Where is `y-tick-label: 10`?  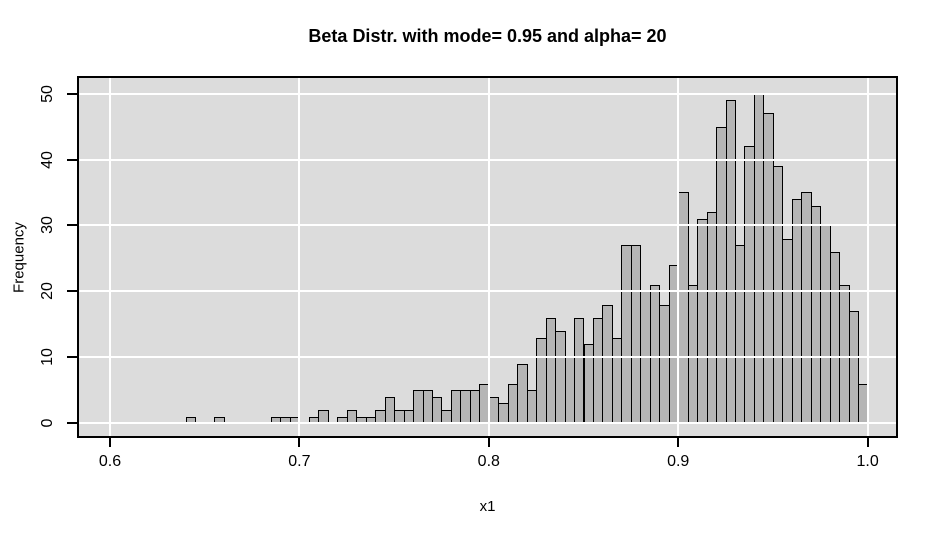
y-tick-label: 10 is located at coordinates (47, 357).